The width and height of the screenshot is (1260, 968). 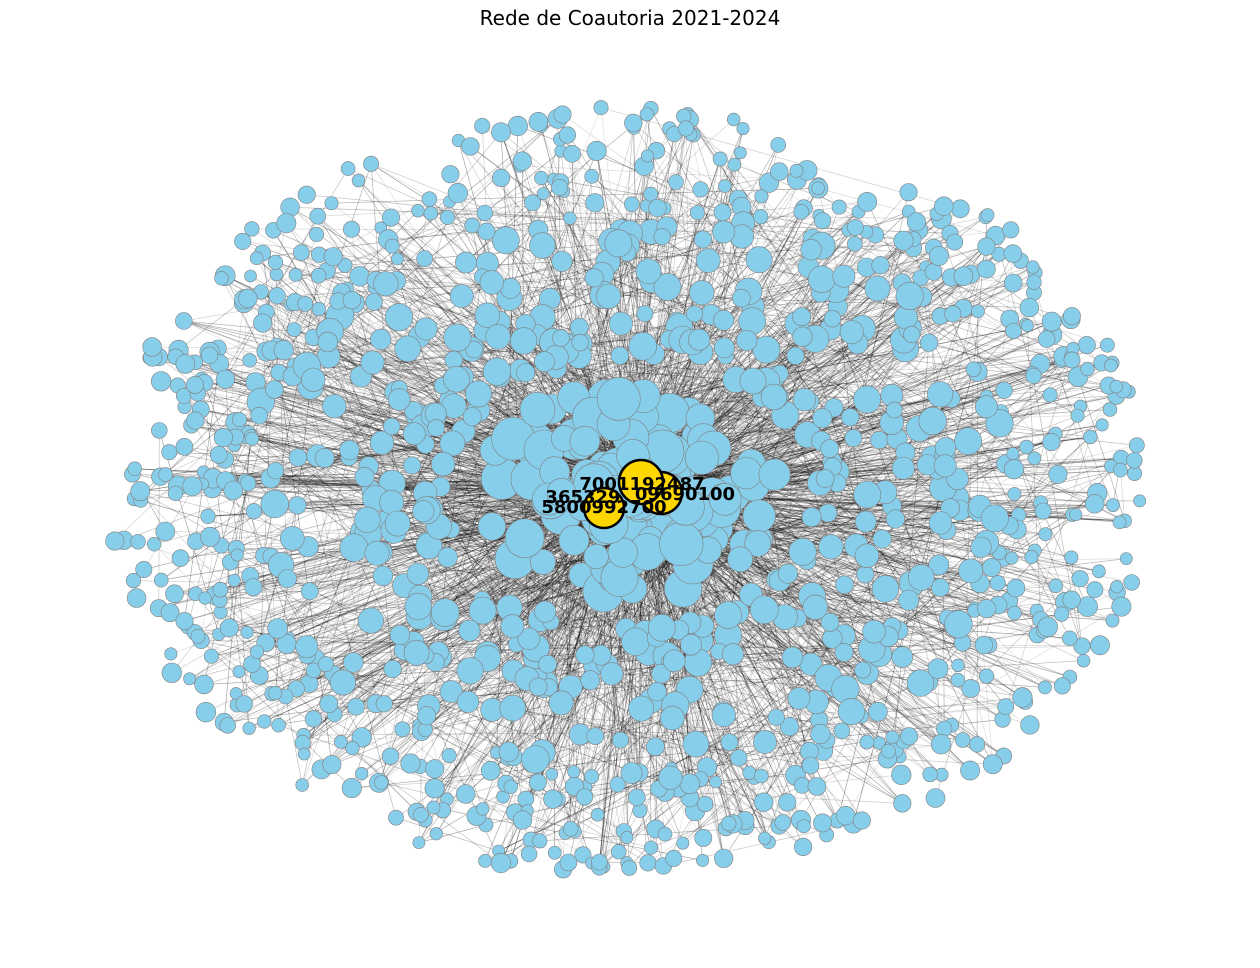 What do you see at coordinates (604, 508) in the screenshot?
I see `hub-author-node` at bounding box center [604, 508].